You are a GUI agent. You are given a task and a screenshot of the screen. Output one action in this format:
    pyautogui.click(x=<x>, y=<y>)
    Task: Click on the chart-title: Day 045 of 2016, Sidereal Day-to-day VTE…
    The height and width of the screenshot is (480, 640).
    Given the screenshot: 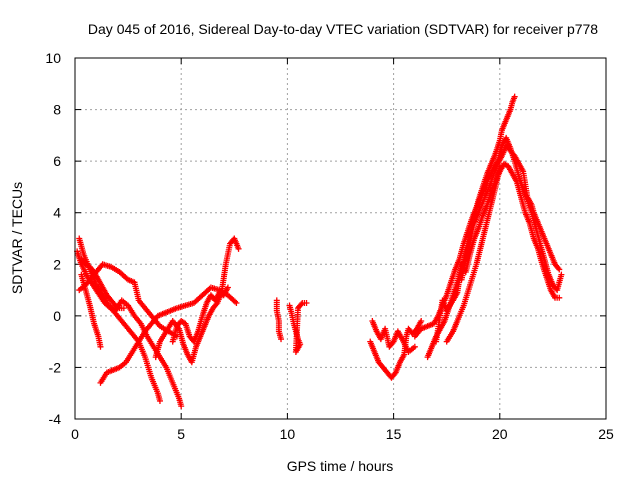 What is the action you would take?
    pyautogui.click(x=343, y=29)
    